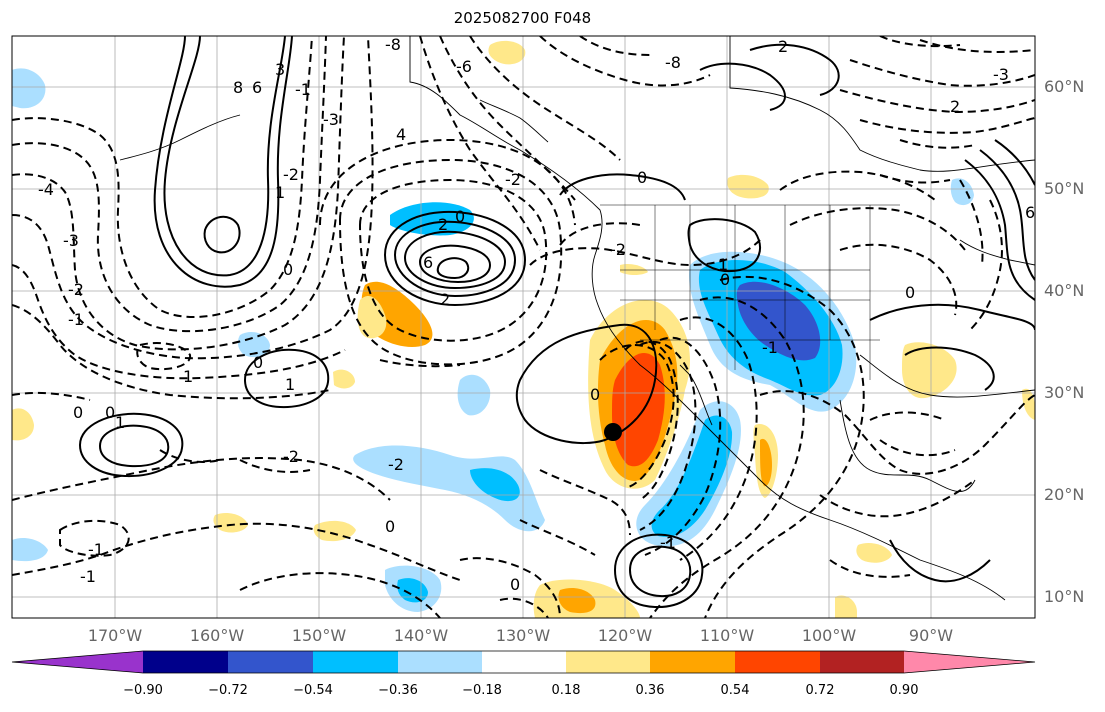 This screenshot has width=1105, height=712. Describe the element at coordinates (1064, 494) in the screenshot. I see `latitude-label: 20°N` at that location.